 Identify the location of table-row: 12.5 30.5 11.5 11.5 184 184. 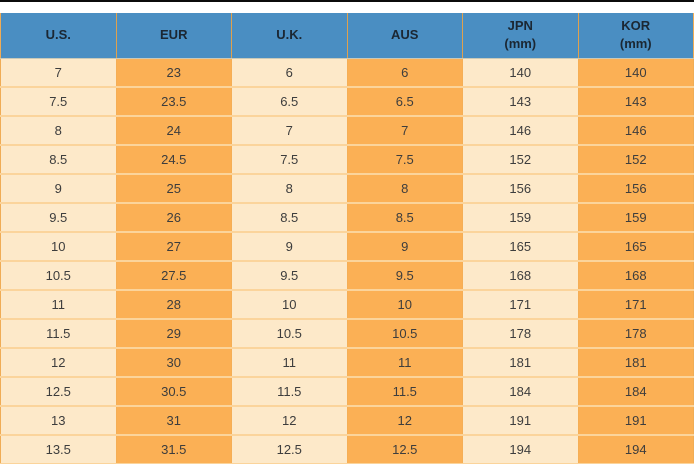
(347, 392).